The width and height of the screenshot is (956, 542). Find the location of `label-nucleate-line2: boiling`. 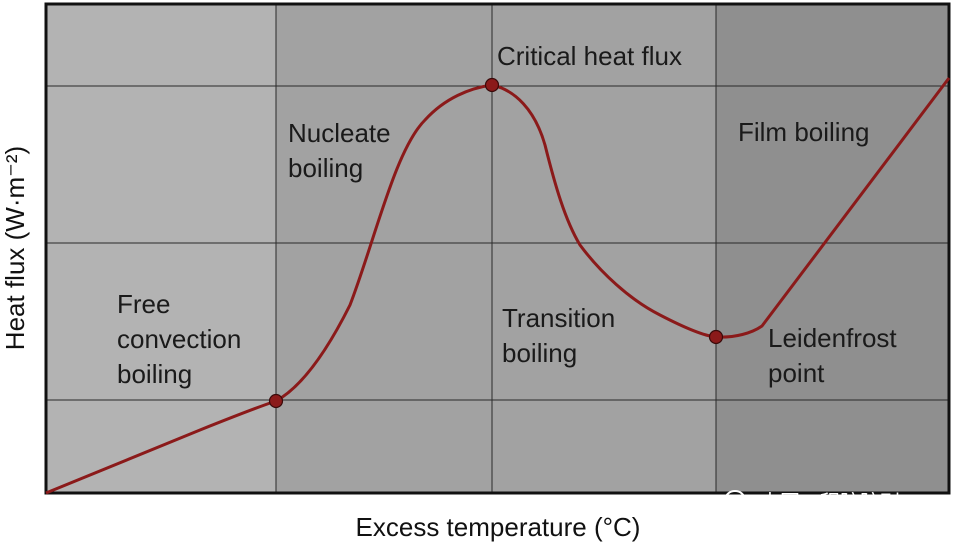

label-nucleate-line2: boiling is located at coordinates (325, 168).